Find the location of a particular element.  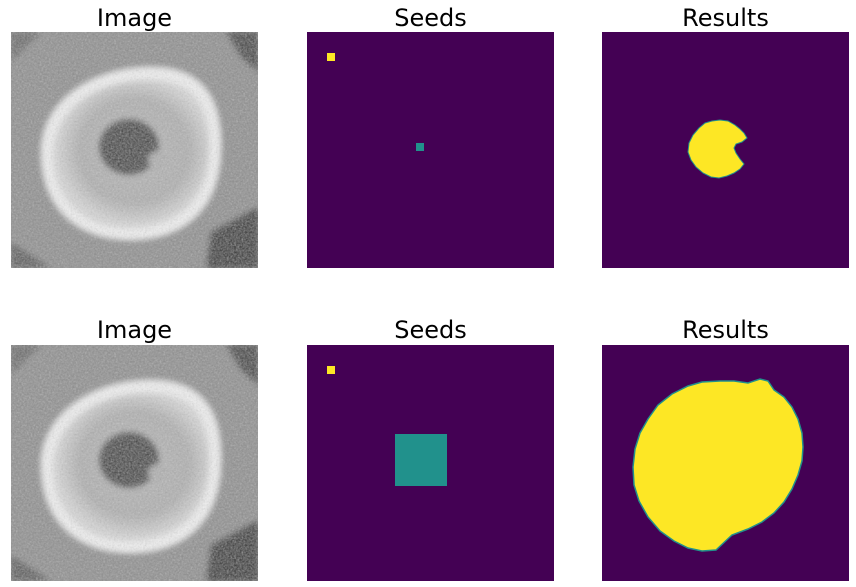

row2-grayscale-image is located at coordinates (134, 463).